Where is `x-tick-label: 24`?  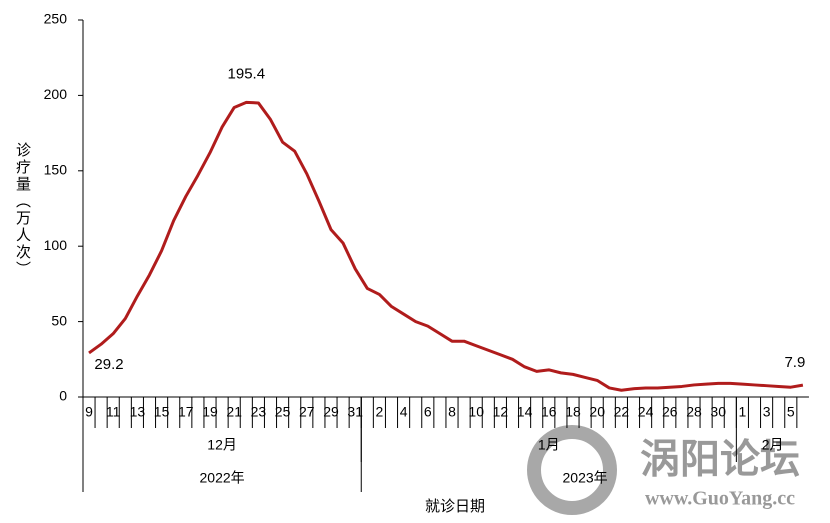 x-tick-label: 24 is located at coordinates (646, 412).